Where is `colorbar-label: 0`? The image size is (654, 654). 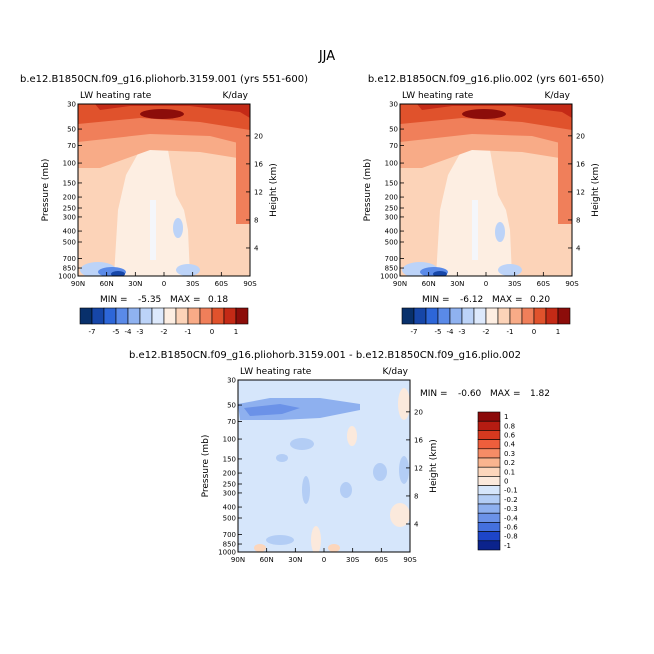 colorbar-label: 0 is located at coordinates (506, 482).